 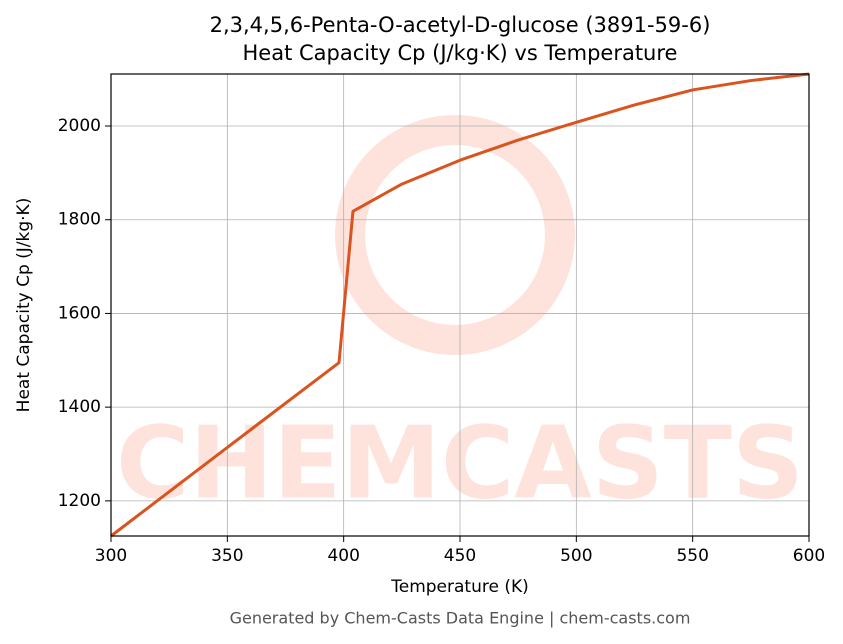 I want to click on y-tick-label: 1800, so click(x=79, y=220).